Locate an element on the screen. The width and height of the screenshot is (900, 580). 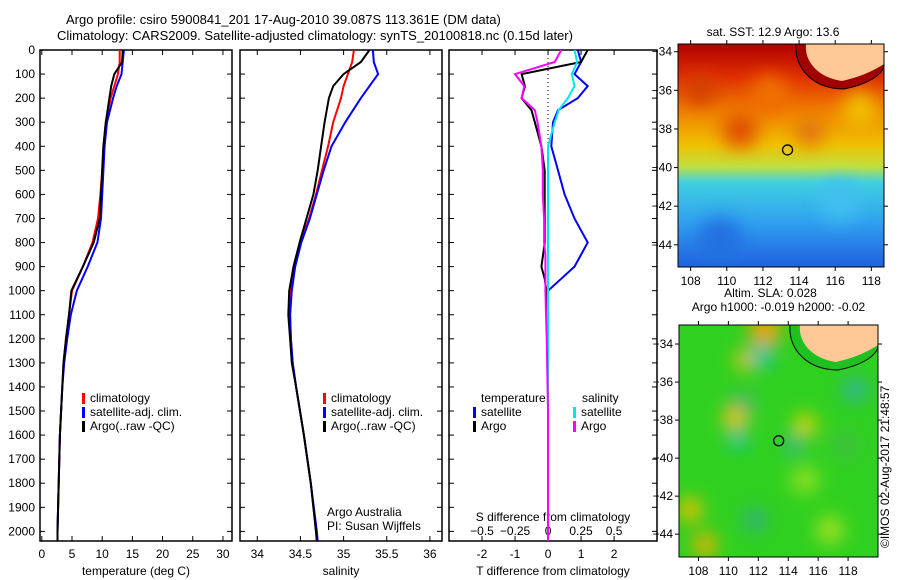
y-tick-label: 1400 is located at coordinates (21, 387).